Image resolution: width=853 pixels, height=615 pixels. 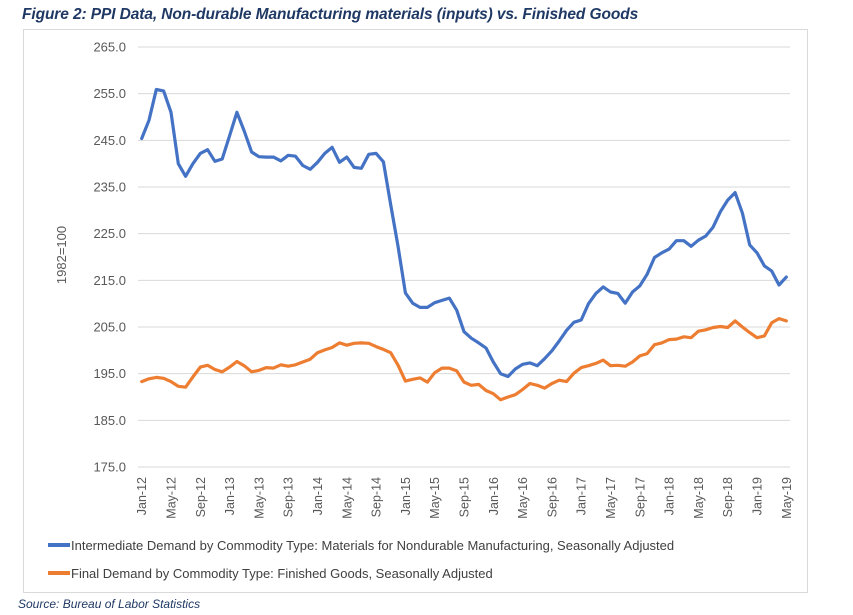 I want to click on y-axis-title: 1982=100, so click(x=61, y=255).